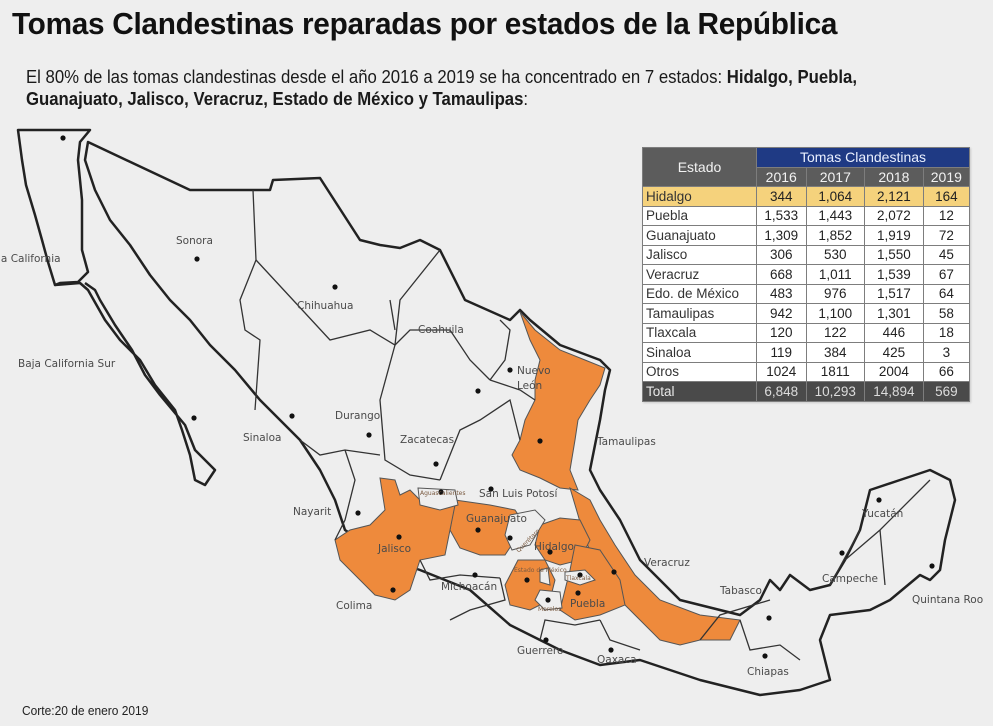 This screenshot has height=726, width=993. Describe the element at coordinates (894, 176) in the screenshot. I see `year-header: 2018` at that location.